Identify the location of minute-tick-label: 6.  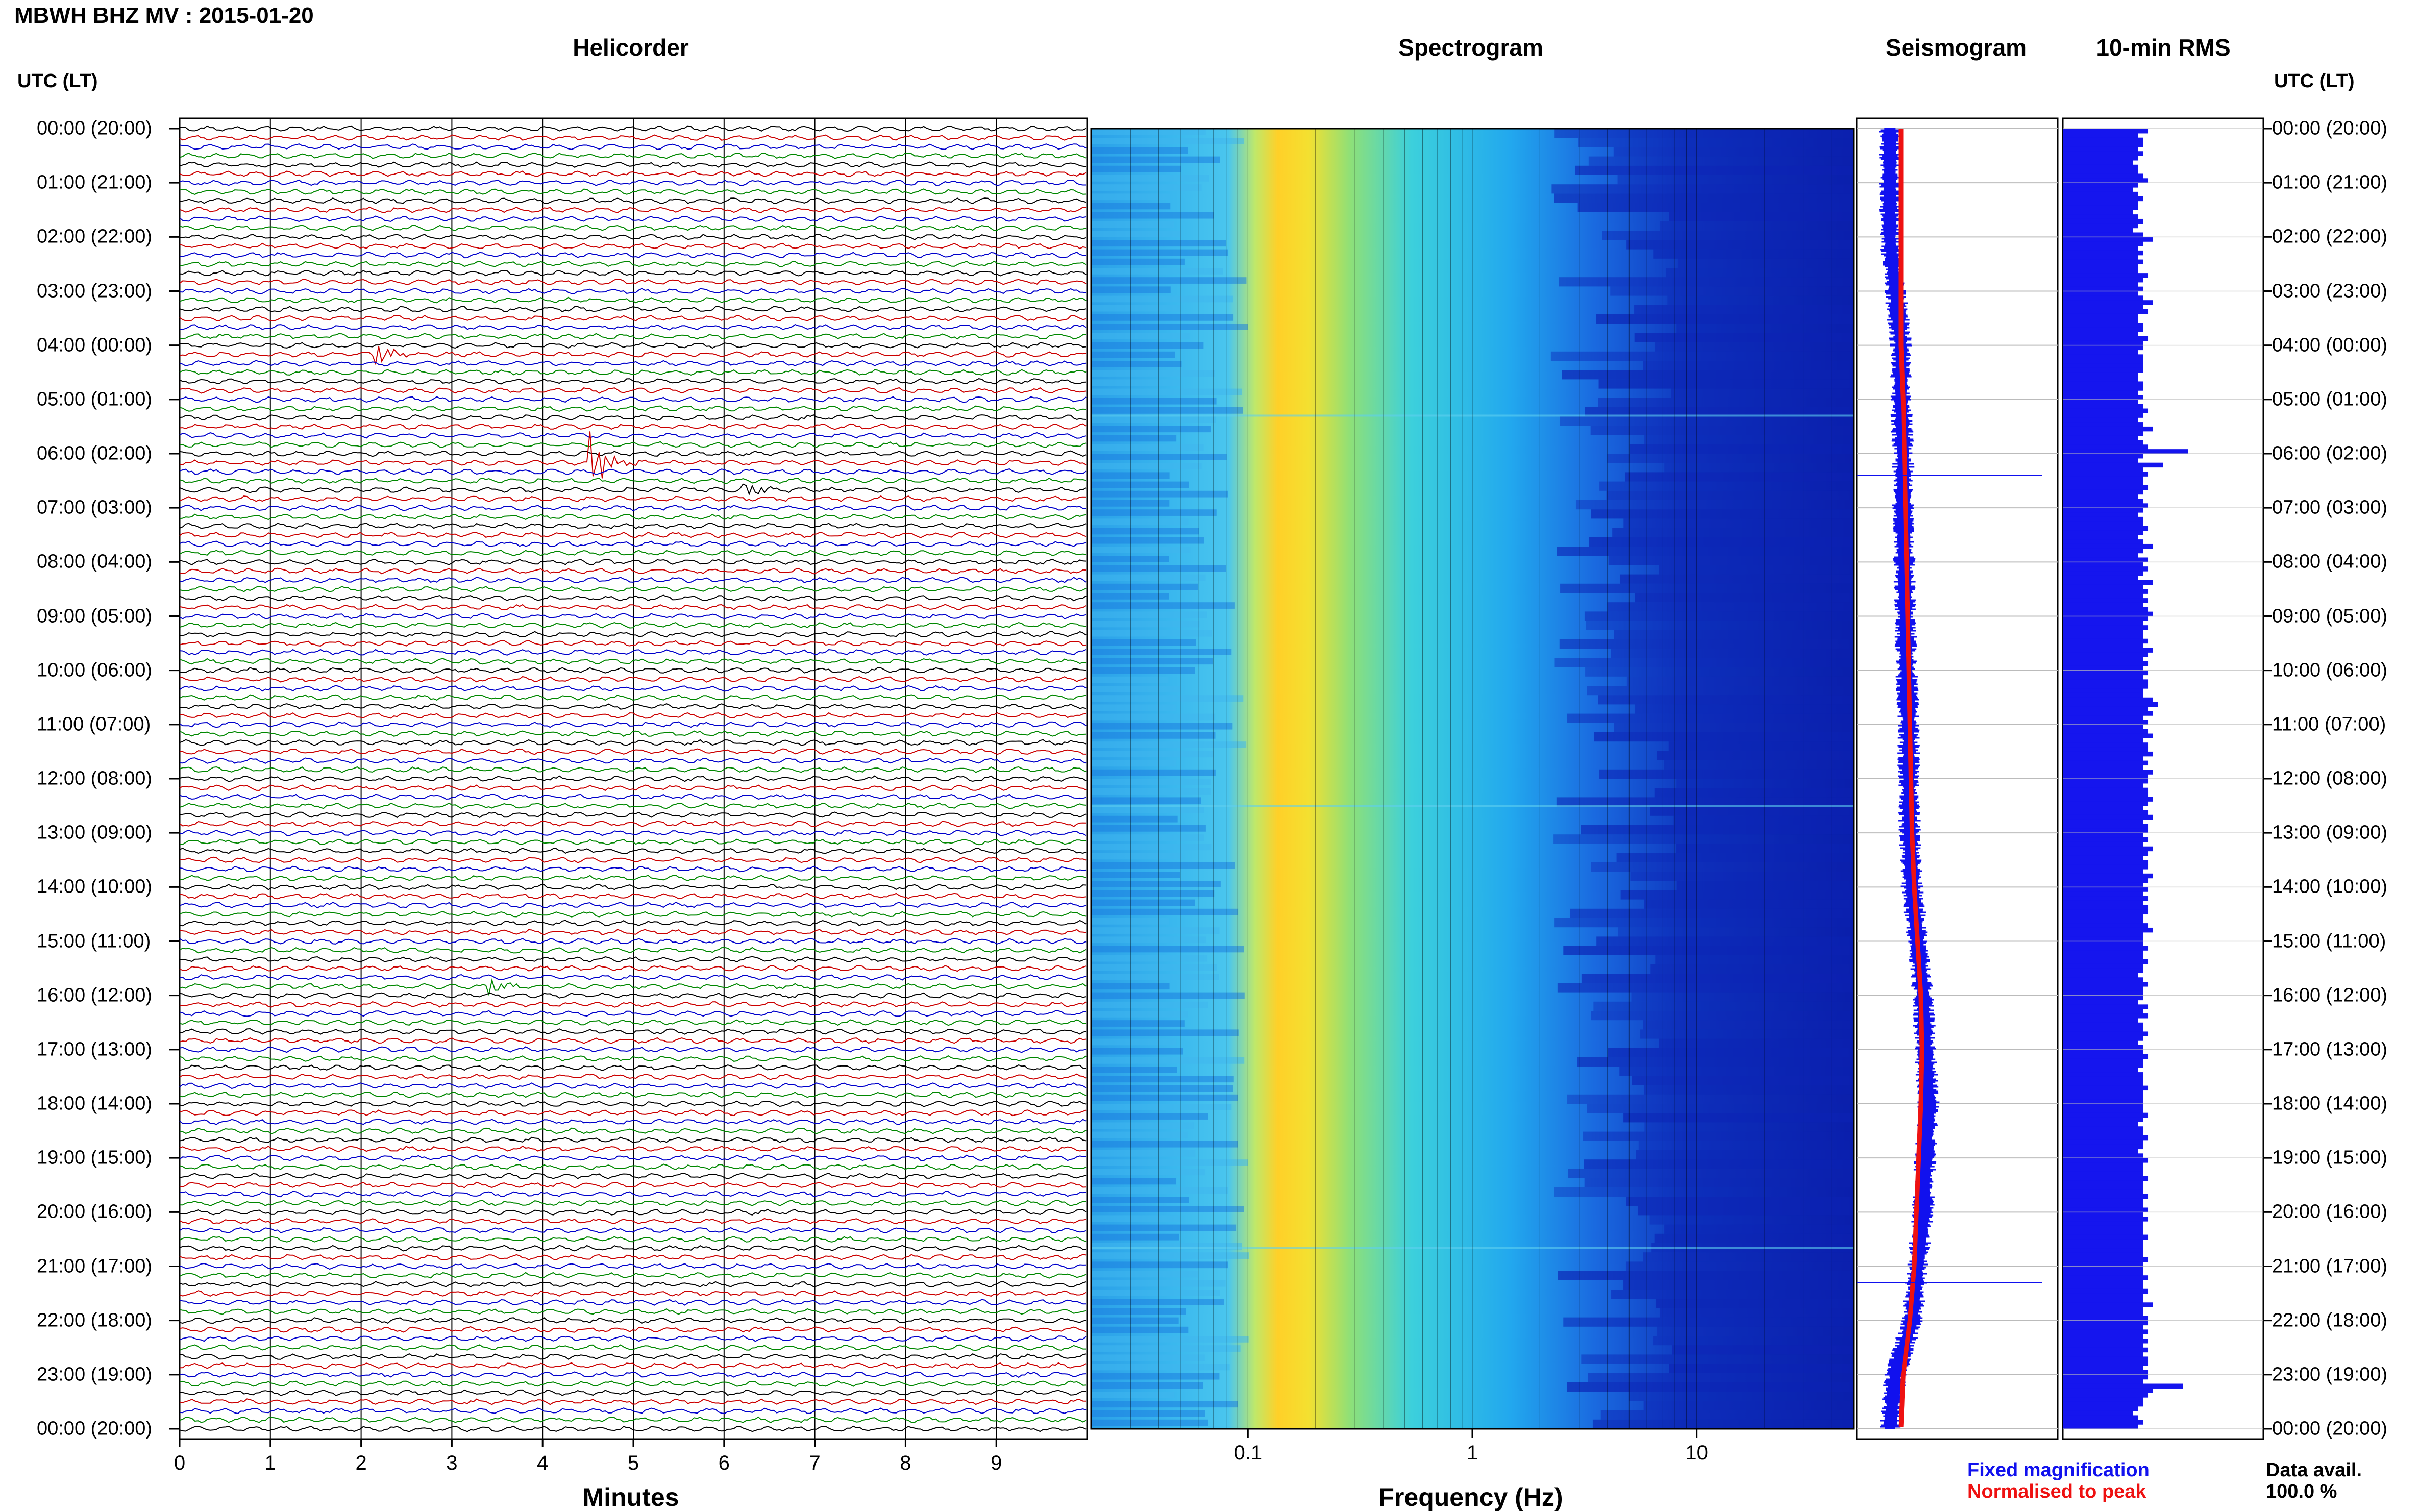
(724, 1463).